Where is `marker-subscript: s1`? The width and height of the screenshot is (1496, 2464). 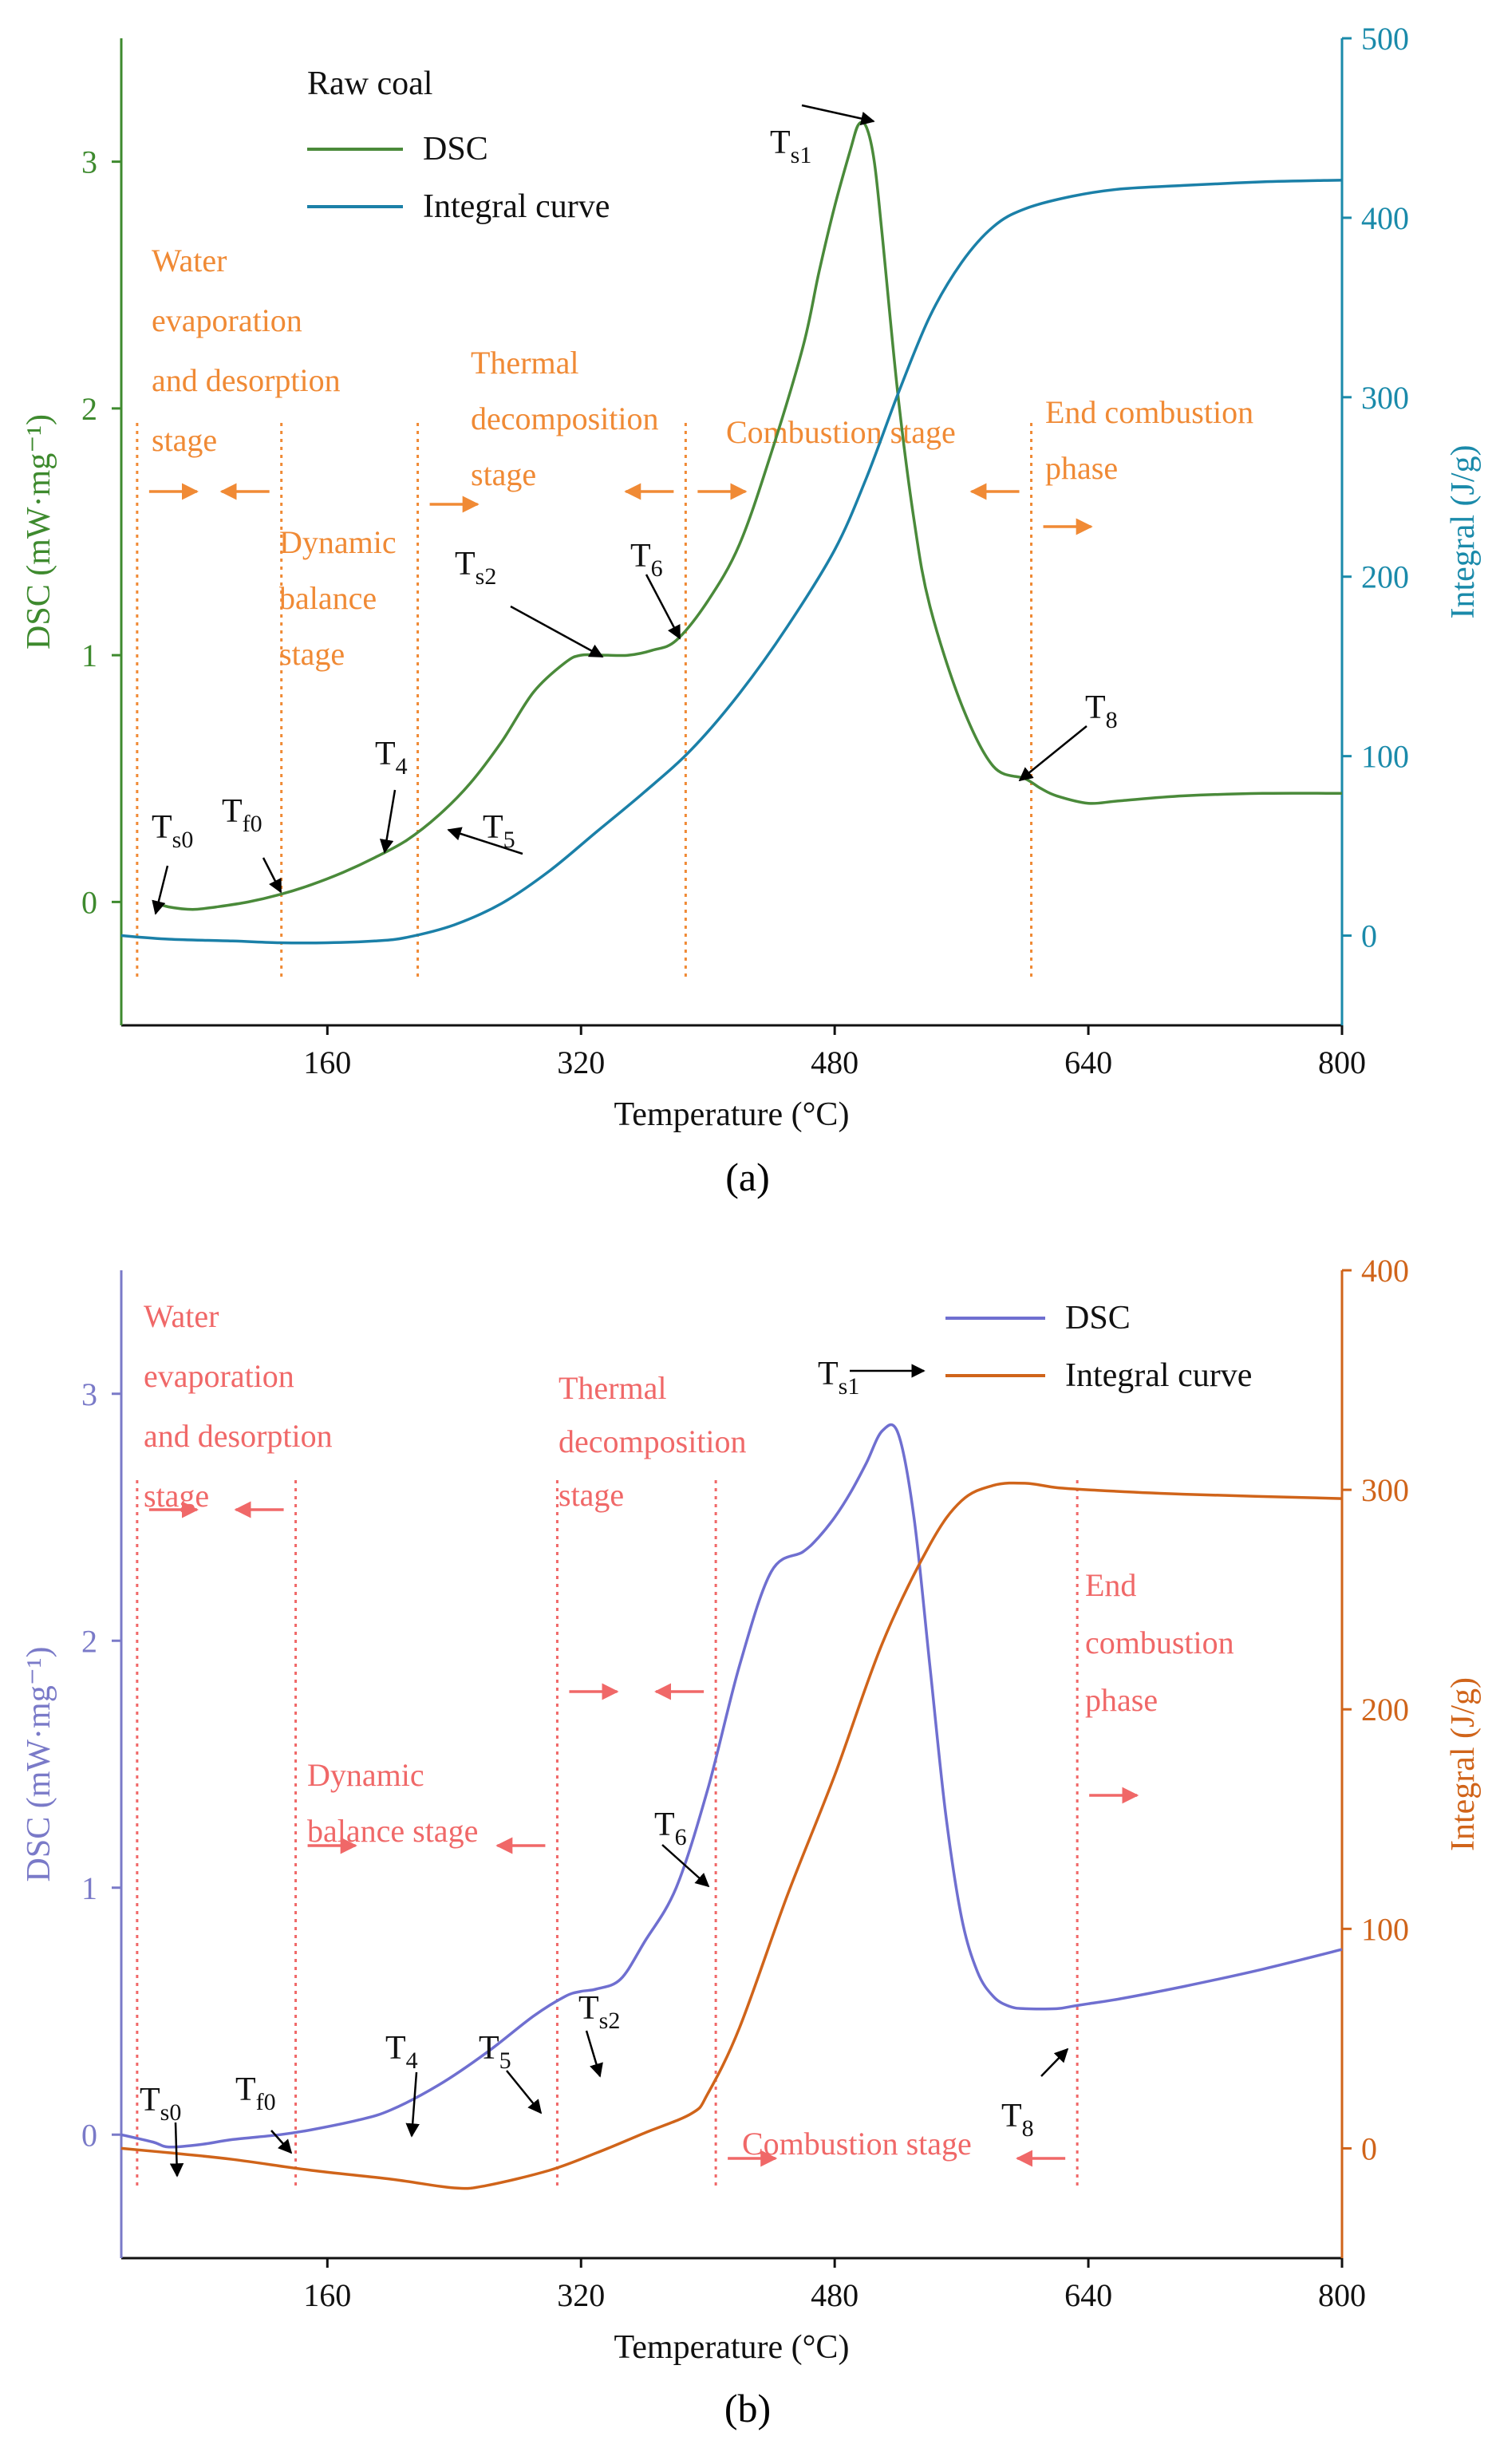
marker-subscript: s1 is located at coordinates (849, 1386).